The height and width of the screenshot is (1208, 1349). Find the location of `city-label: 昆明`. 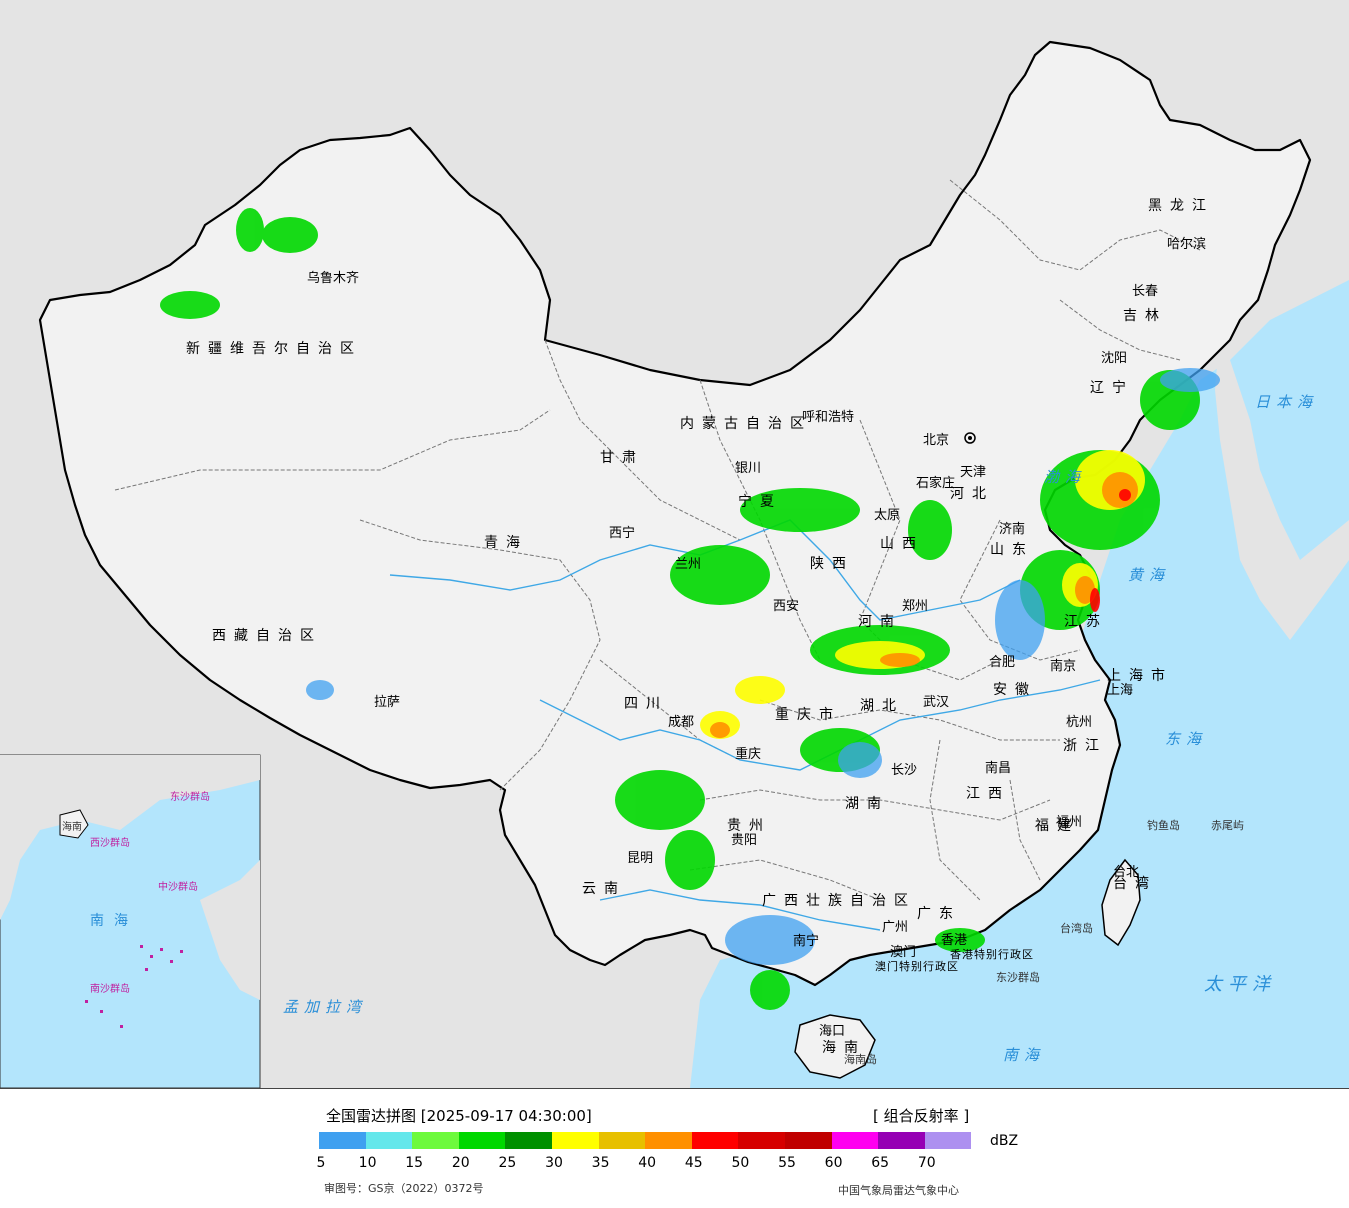

city-label: 昆明 is located at coordinates (640, 858).